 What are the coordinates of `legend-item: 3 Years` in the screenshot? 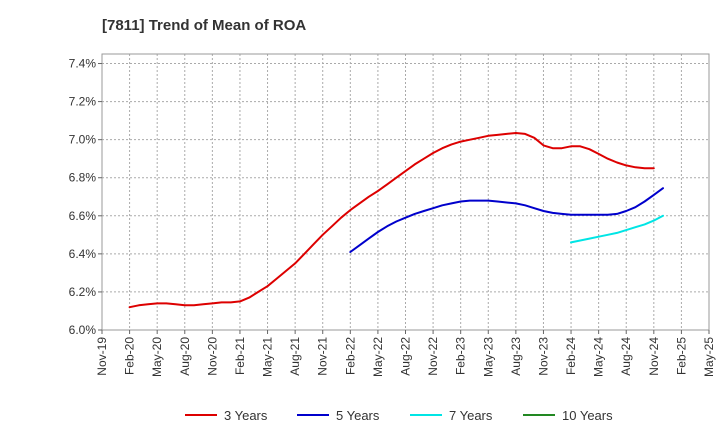 It's located at (226, 415).